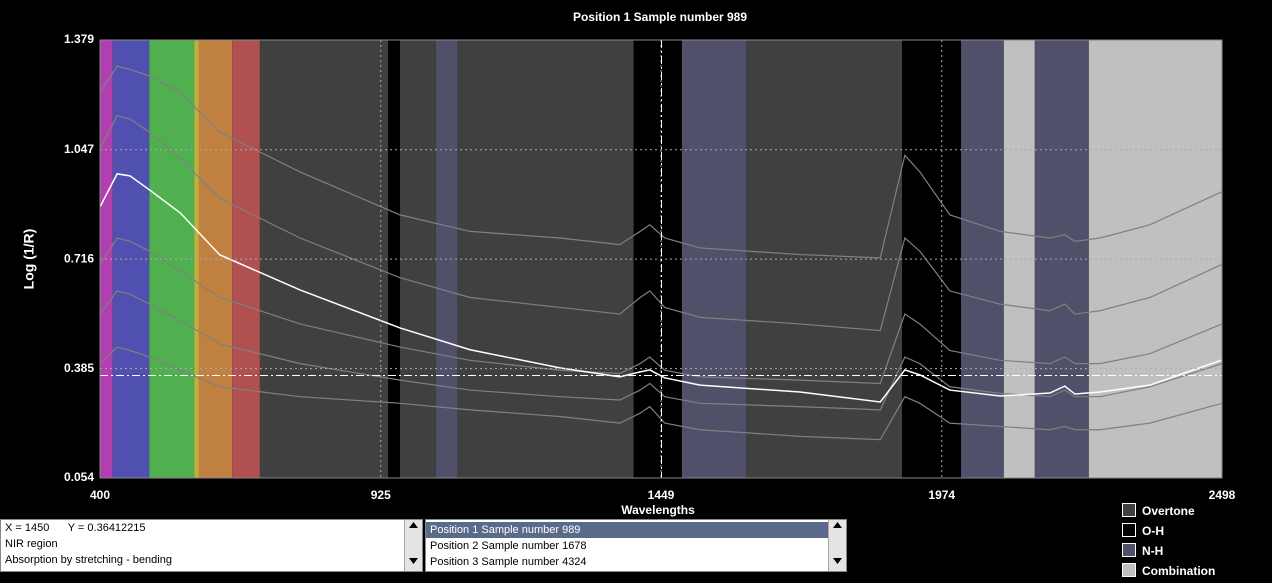  Describe the element at coordinates (660, 17) in the screenshot. I see `chart-title: Position 1 Sample number 989` at that location.